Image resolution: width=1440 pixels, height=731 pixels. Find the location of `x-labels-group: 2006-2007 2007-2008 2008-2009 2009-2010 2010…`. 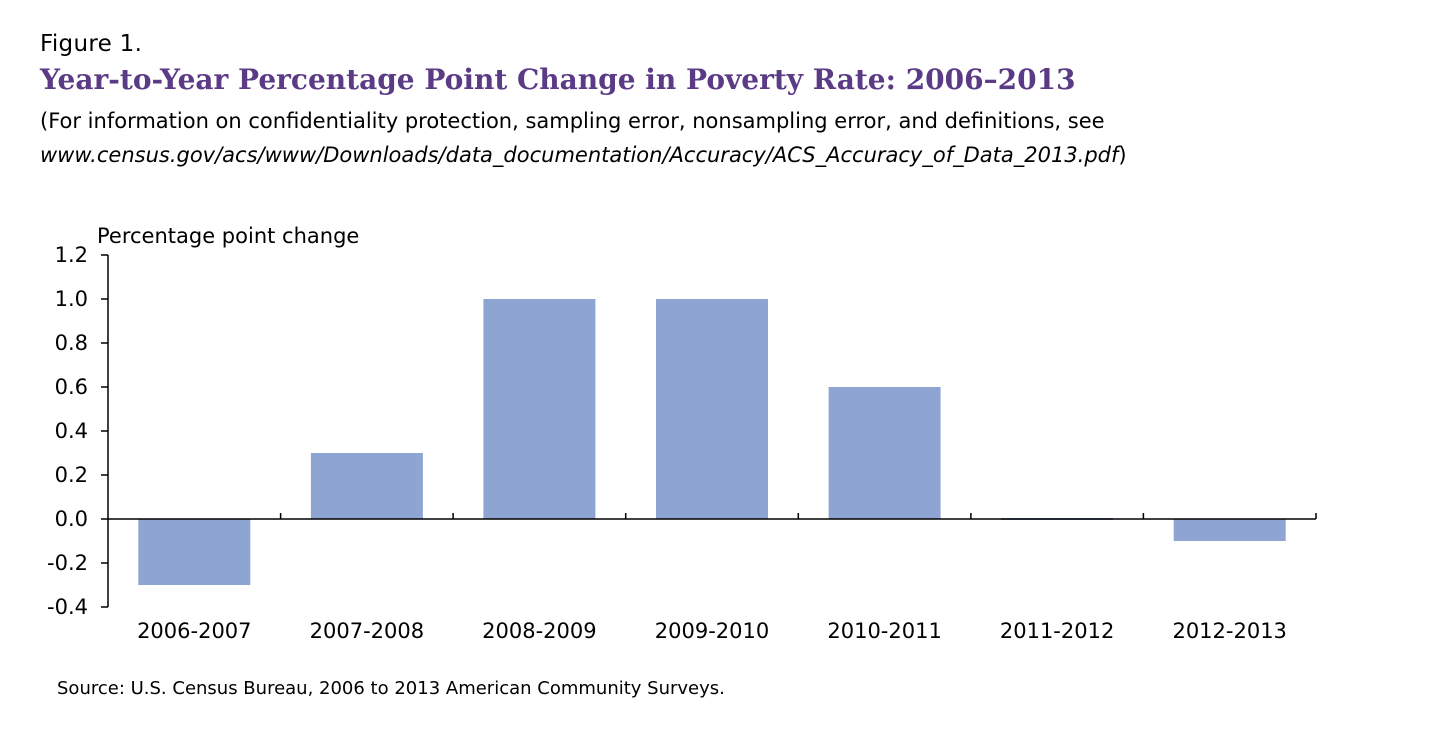

x-labels-group: 2006-2007 2007-2008 2008-2009 2009-2010 2010… is located at coordinates (712, 631).